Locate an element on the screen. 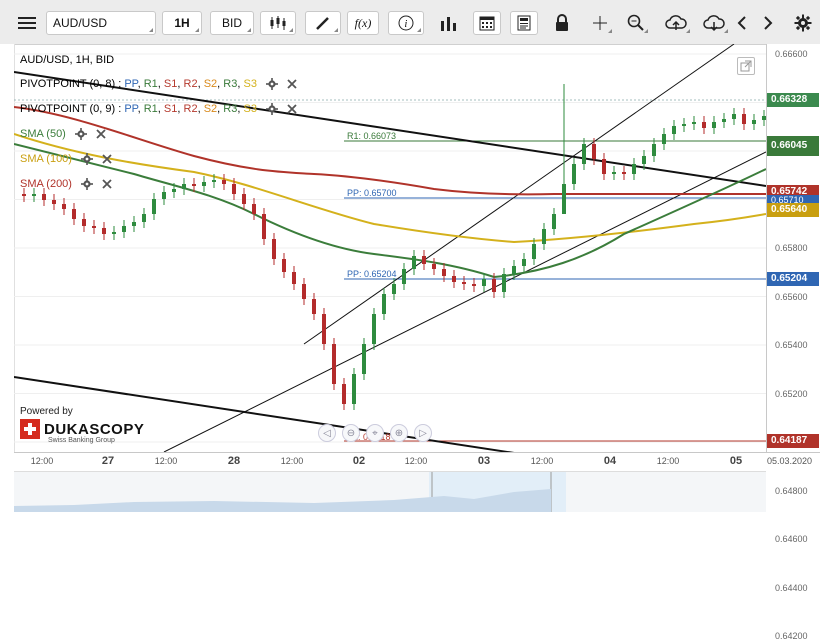  draw-button is located at coordinates (323, 23).